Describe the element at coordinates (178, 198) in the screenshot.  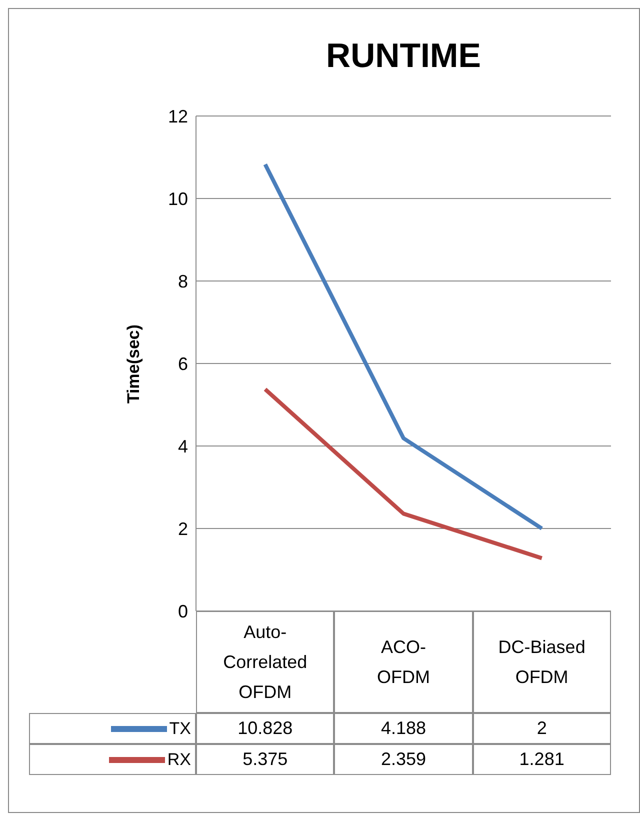
I see `y-tick-label: 10` at that location.